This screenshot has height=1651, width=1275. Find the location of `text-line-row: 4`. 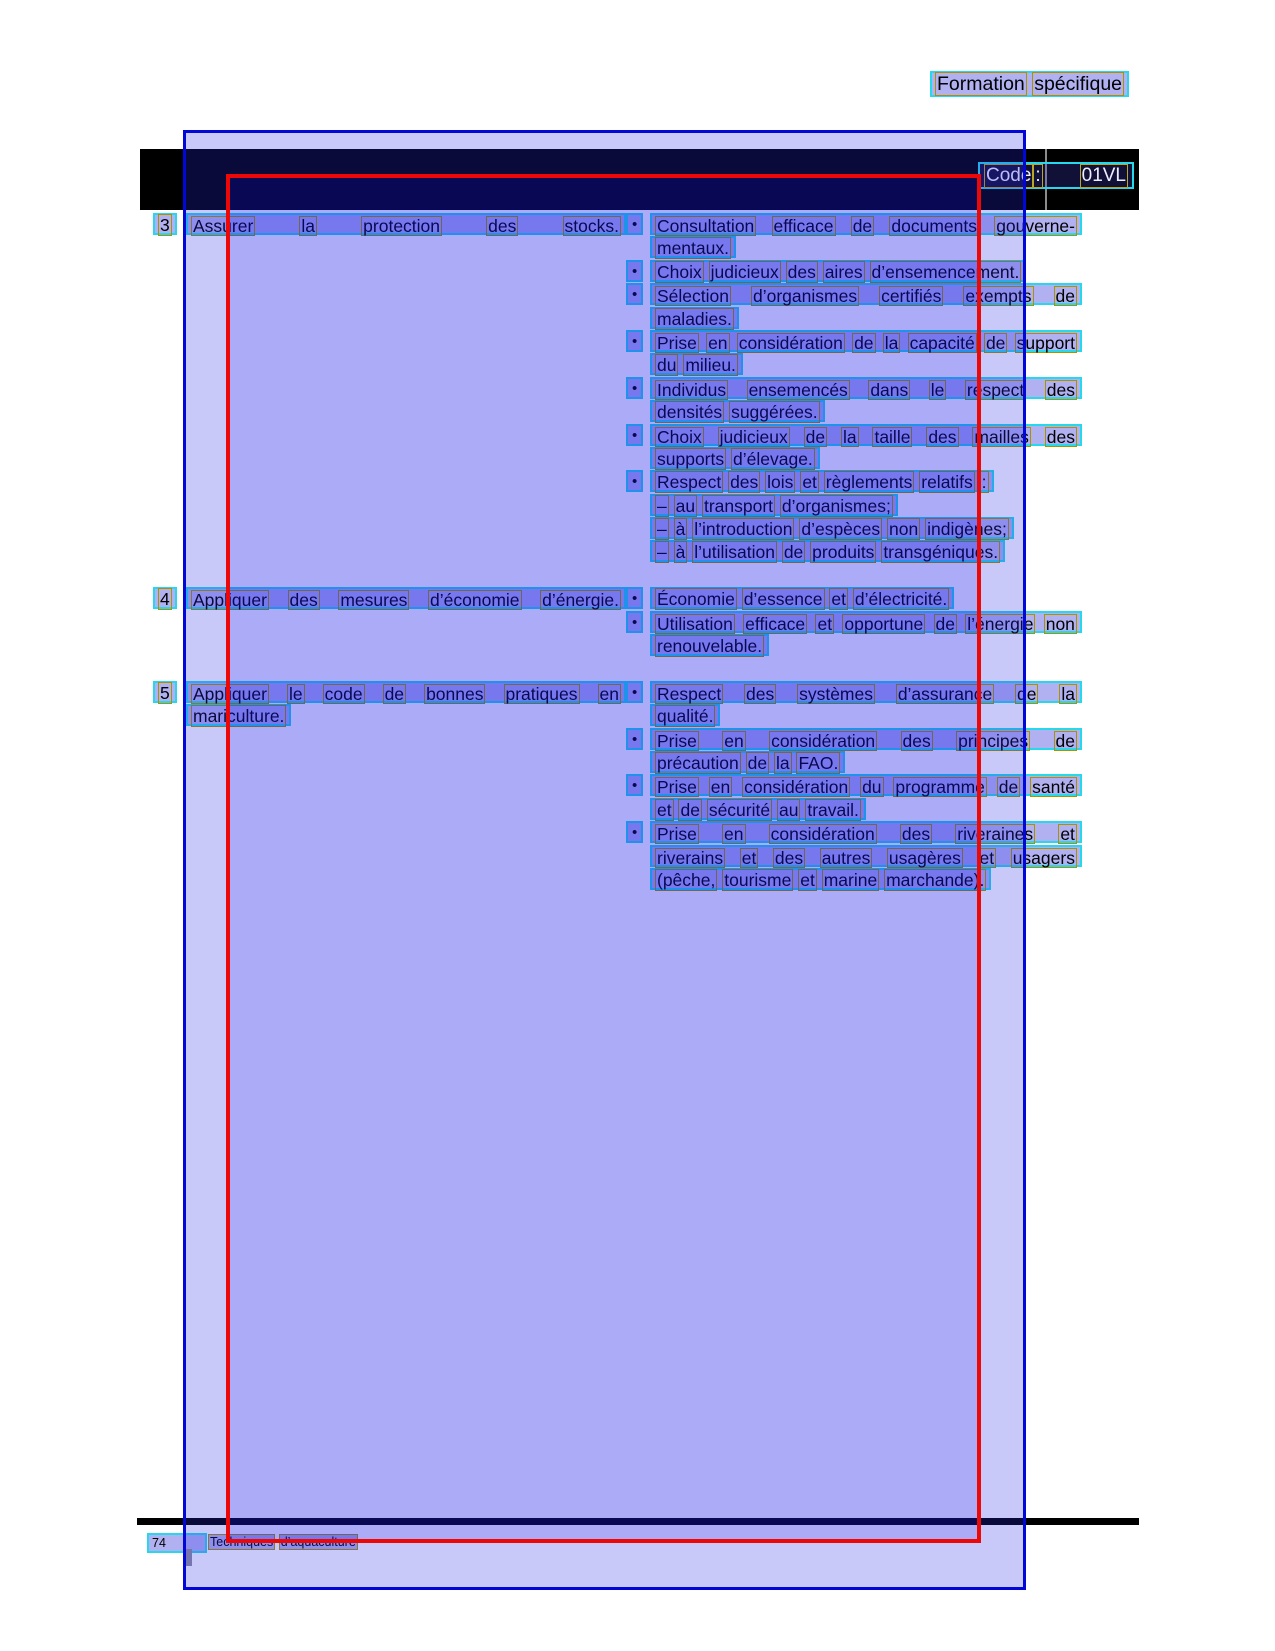

text-line-row: 4 is located at coordinates (169, 599).